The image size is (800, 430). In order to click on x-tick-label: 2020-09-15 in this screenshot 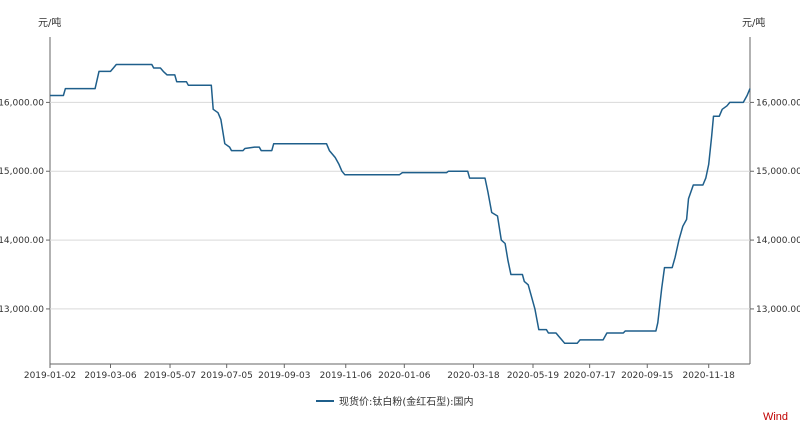, I will do `click(647, 376)`.